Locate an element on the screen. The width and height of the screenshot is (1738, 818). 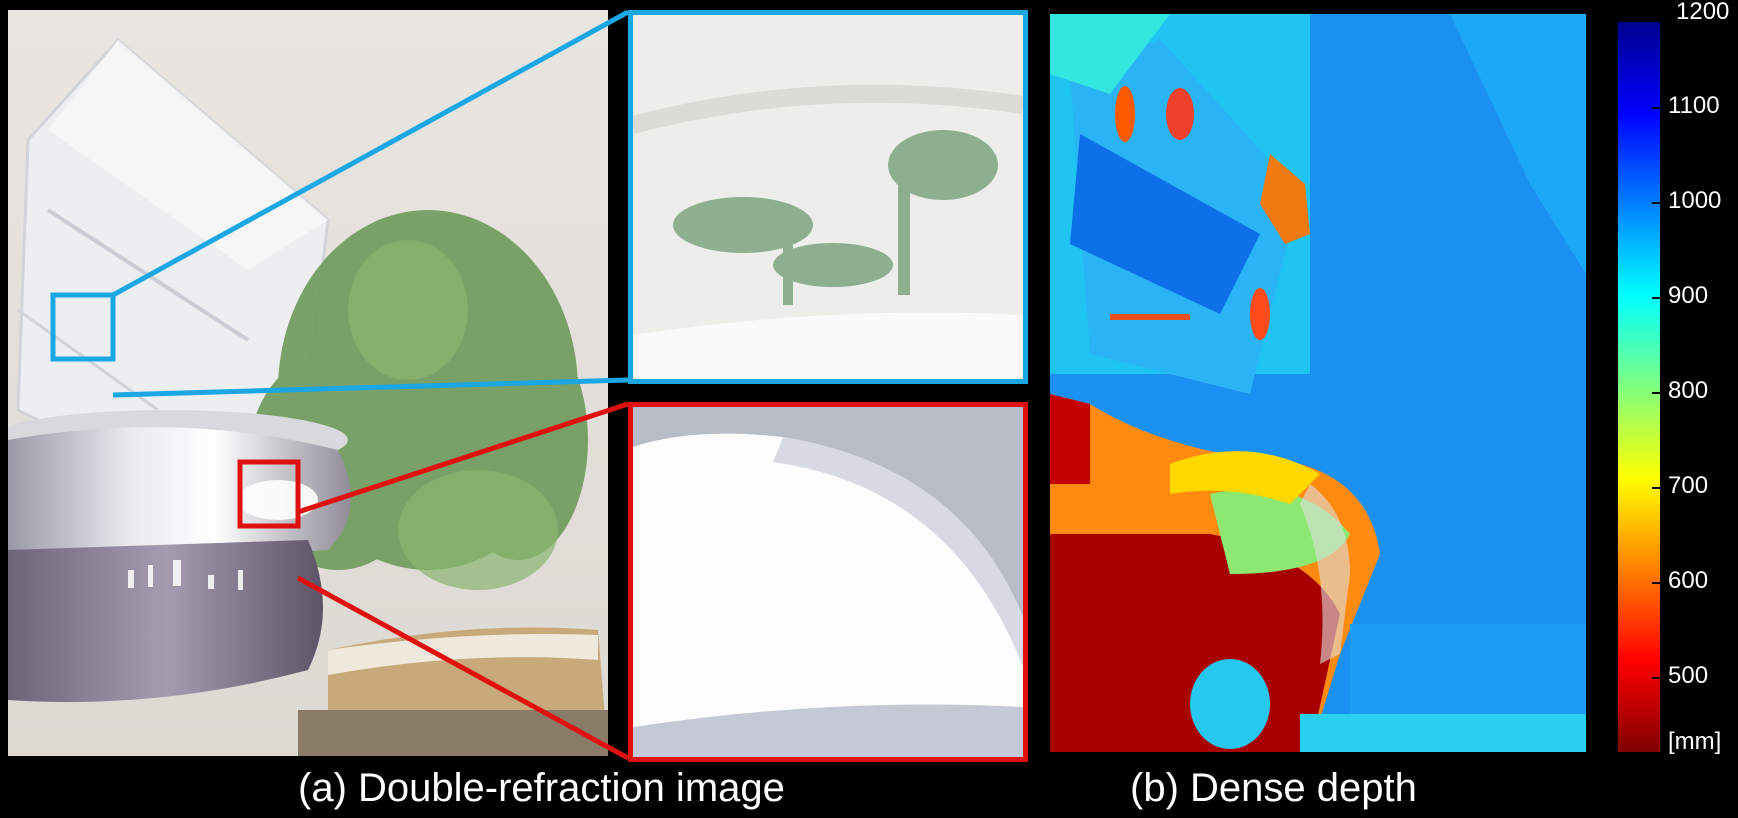
caption-right-panel: (b) Dense depth is located at coordinates (1273, 788).